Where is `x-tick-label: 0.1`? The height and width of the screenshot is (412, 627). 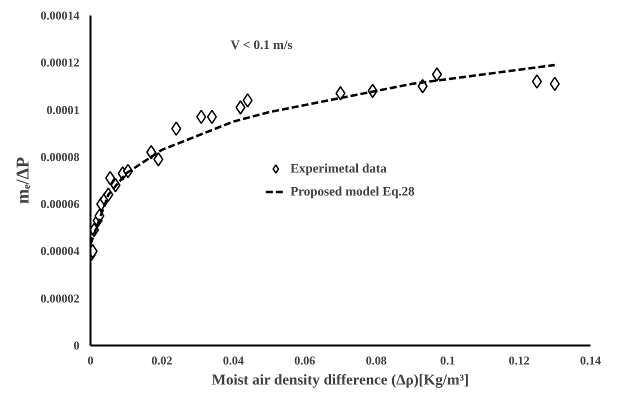 x-tick-label: 0.1 is located at coordinates (448, 361).